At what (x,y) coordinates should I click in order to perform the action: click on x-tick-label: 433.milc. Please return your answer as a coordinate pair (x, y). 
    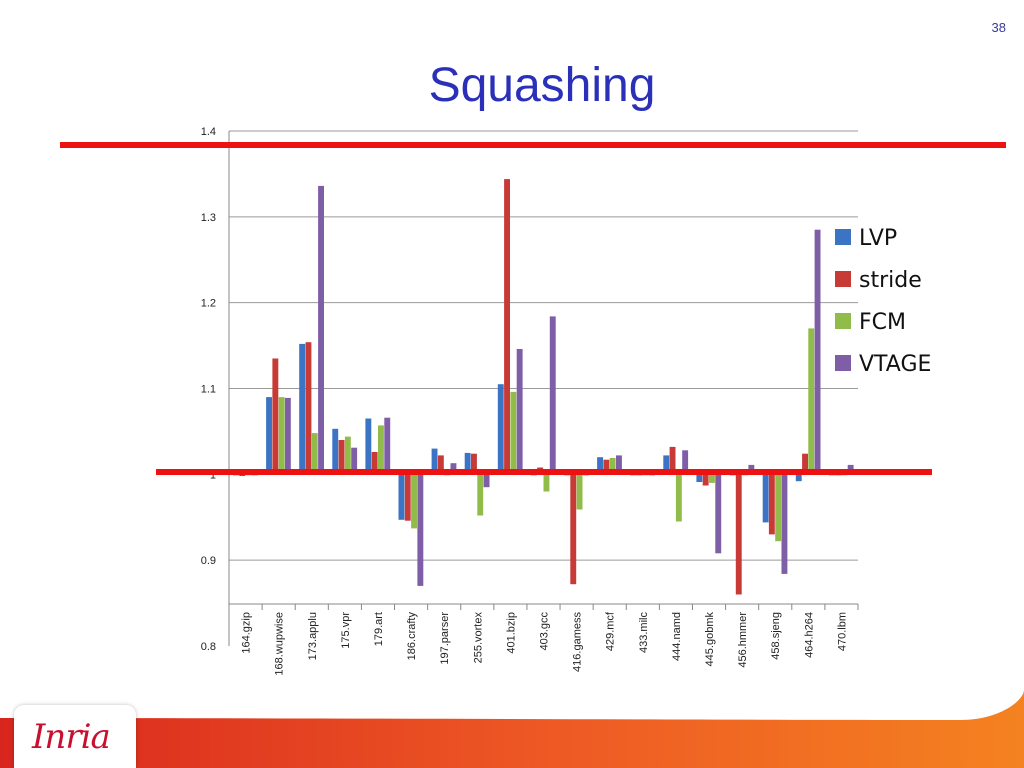
    Looking at the image, I should click on (644, 632).